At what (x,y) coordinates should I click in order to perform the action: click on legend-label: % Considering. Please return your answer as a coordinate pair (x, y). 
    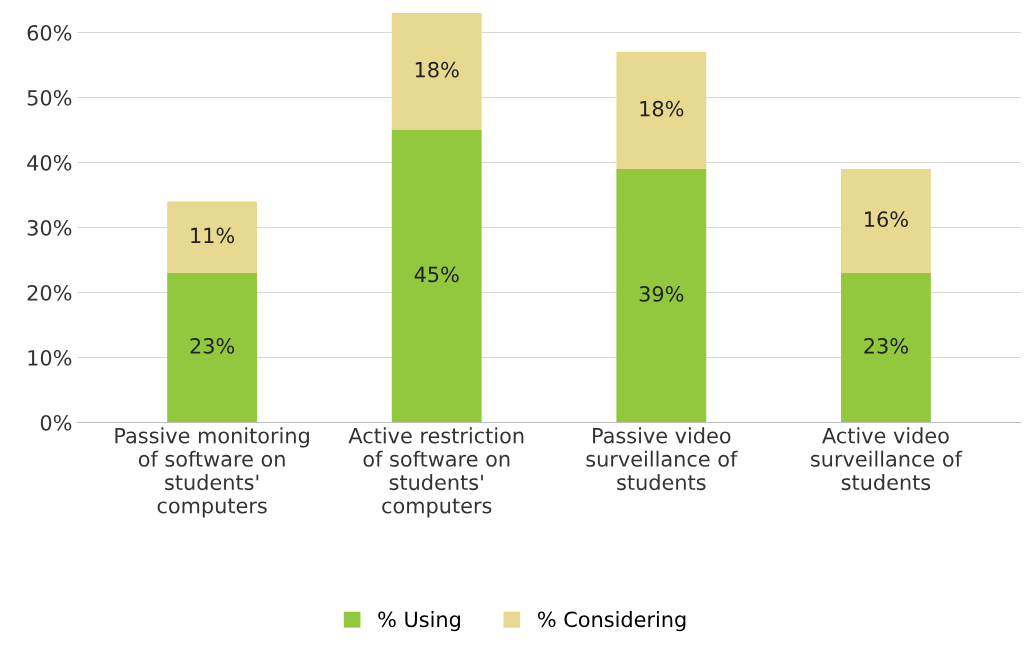
    Looking at the image, I should click on (611, 621).